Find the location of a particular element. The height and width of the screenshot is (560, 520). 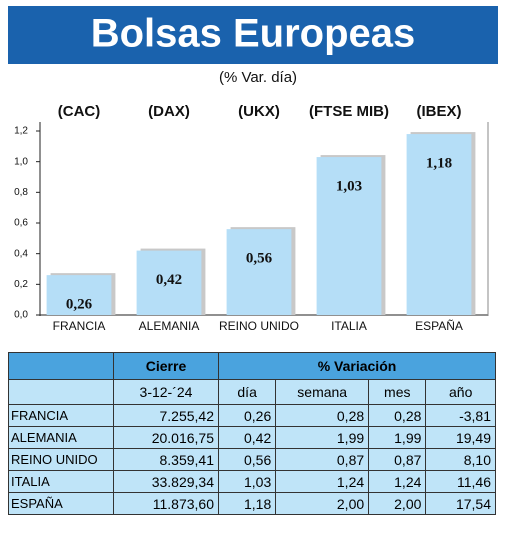

table-cell: 1,18 is located at coordinates (247, 503).